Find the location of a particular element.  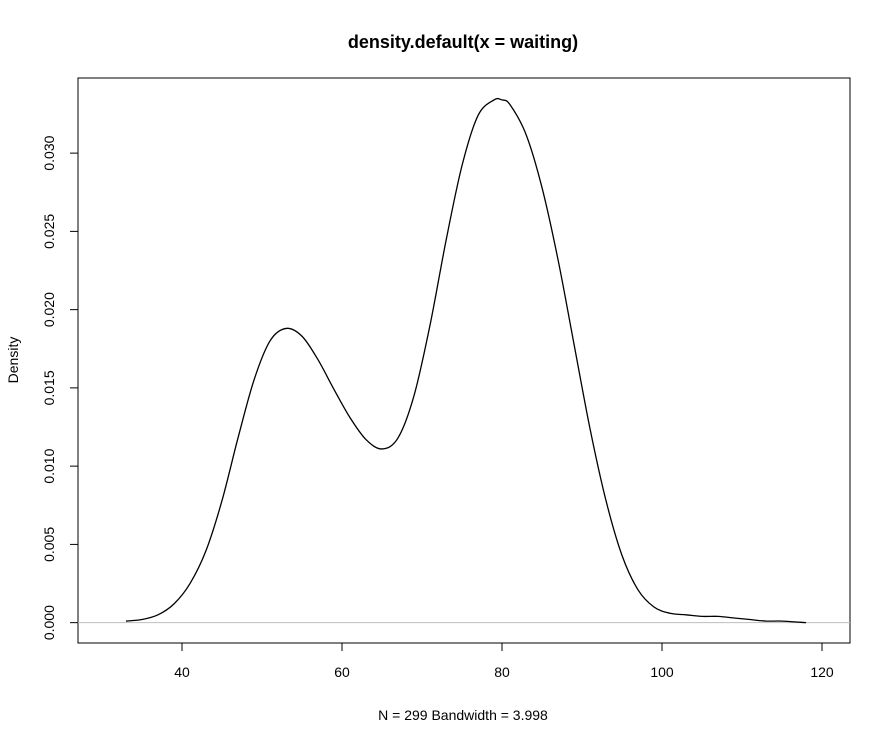

y-tick-label: 0.015 is located at coordinates (49, 387).